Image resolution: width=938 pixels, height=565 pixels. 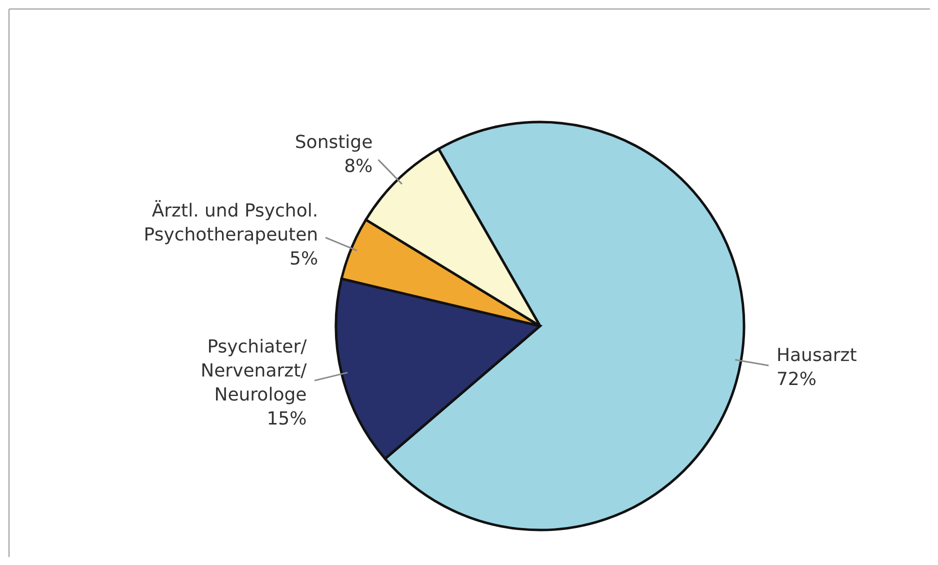 I want to click on slice-label: Ärztl. und Psychol. Psychotherapeuten, so click(x=231, y=223).